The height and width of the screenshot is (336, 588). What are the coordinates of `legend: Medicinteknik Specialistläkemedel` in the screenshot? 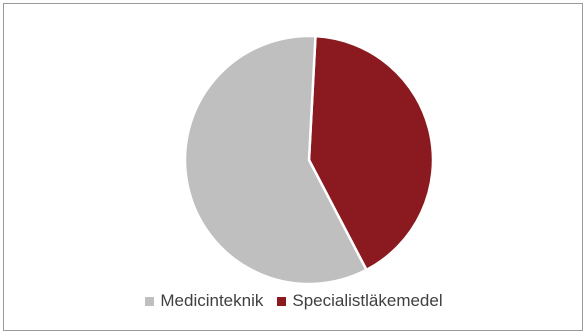 It's located at (294, 301).